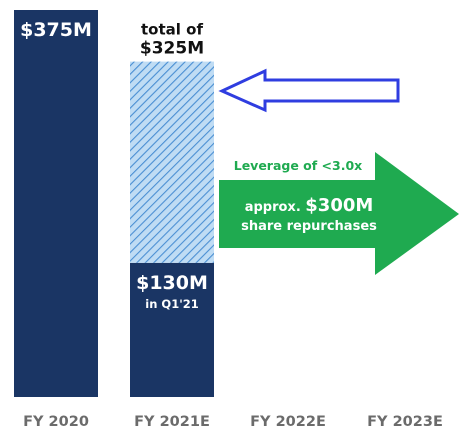  What do you see at coordinates (56, 30) in the screenshot?
I see `bar-value-label: $375M` at bounding box center [56, 30].